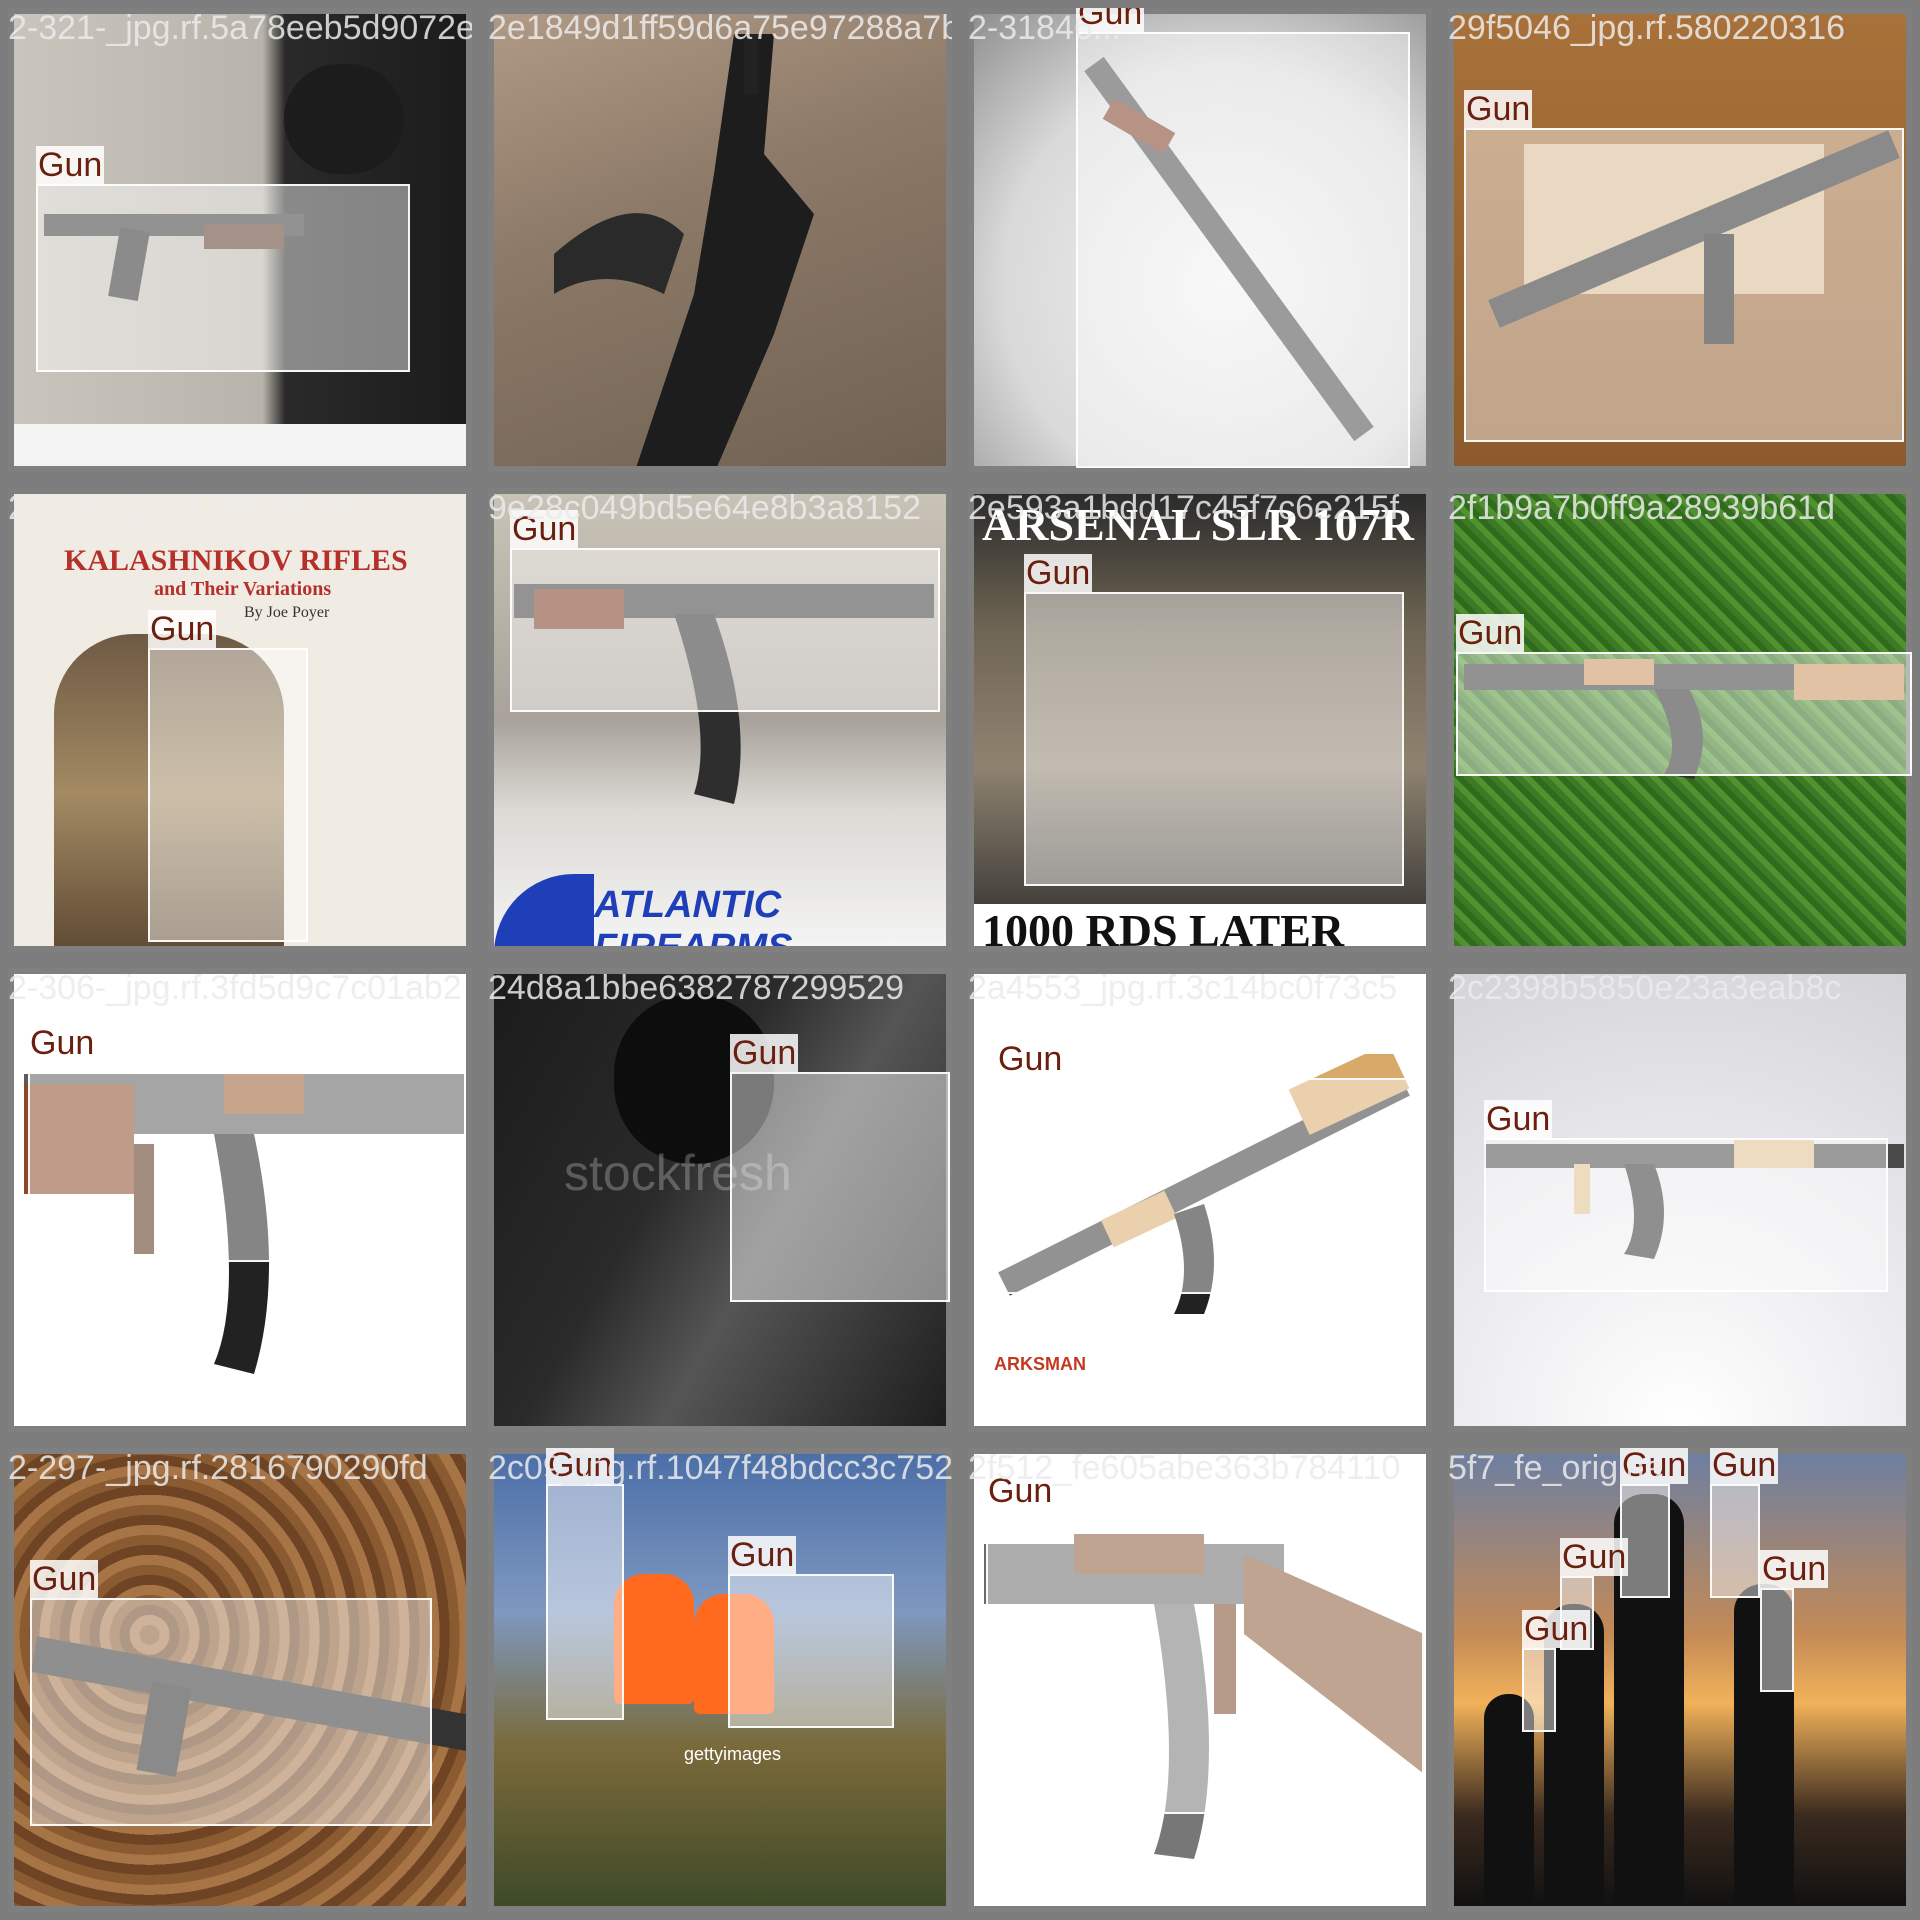  What do you see at coordinates (1163, 925) in the screenshot?
I see `banner-bottom: 1000 RDS LATER` at bounding box center [1163, 925].